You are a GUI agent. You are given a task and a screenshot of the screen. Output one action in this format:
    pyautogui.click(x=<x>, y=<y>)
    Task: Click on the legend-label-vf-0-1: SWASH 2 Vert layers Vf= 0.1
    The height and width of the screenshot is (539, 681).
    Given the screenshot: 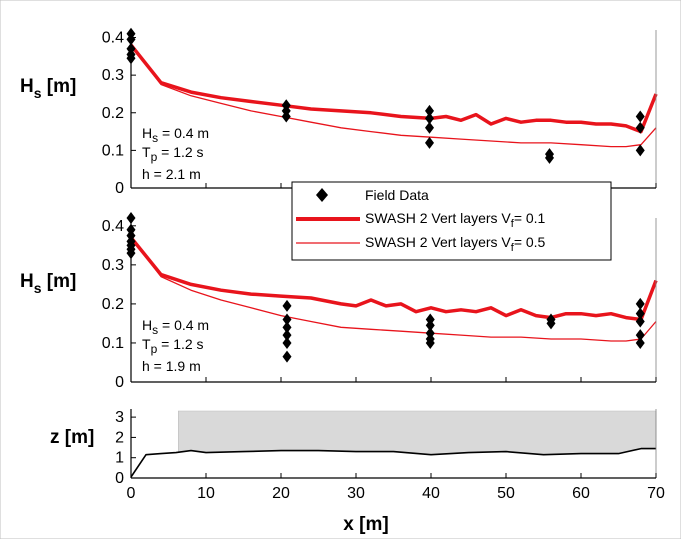 What is the action you would take?
    pyautogui.click(x=455, y=220)
    